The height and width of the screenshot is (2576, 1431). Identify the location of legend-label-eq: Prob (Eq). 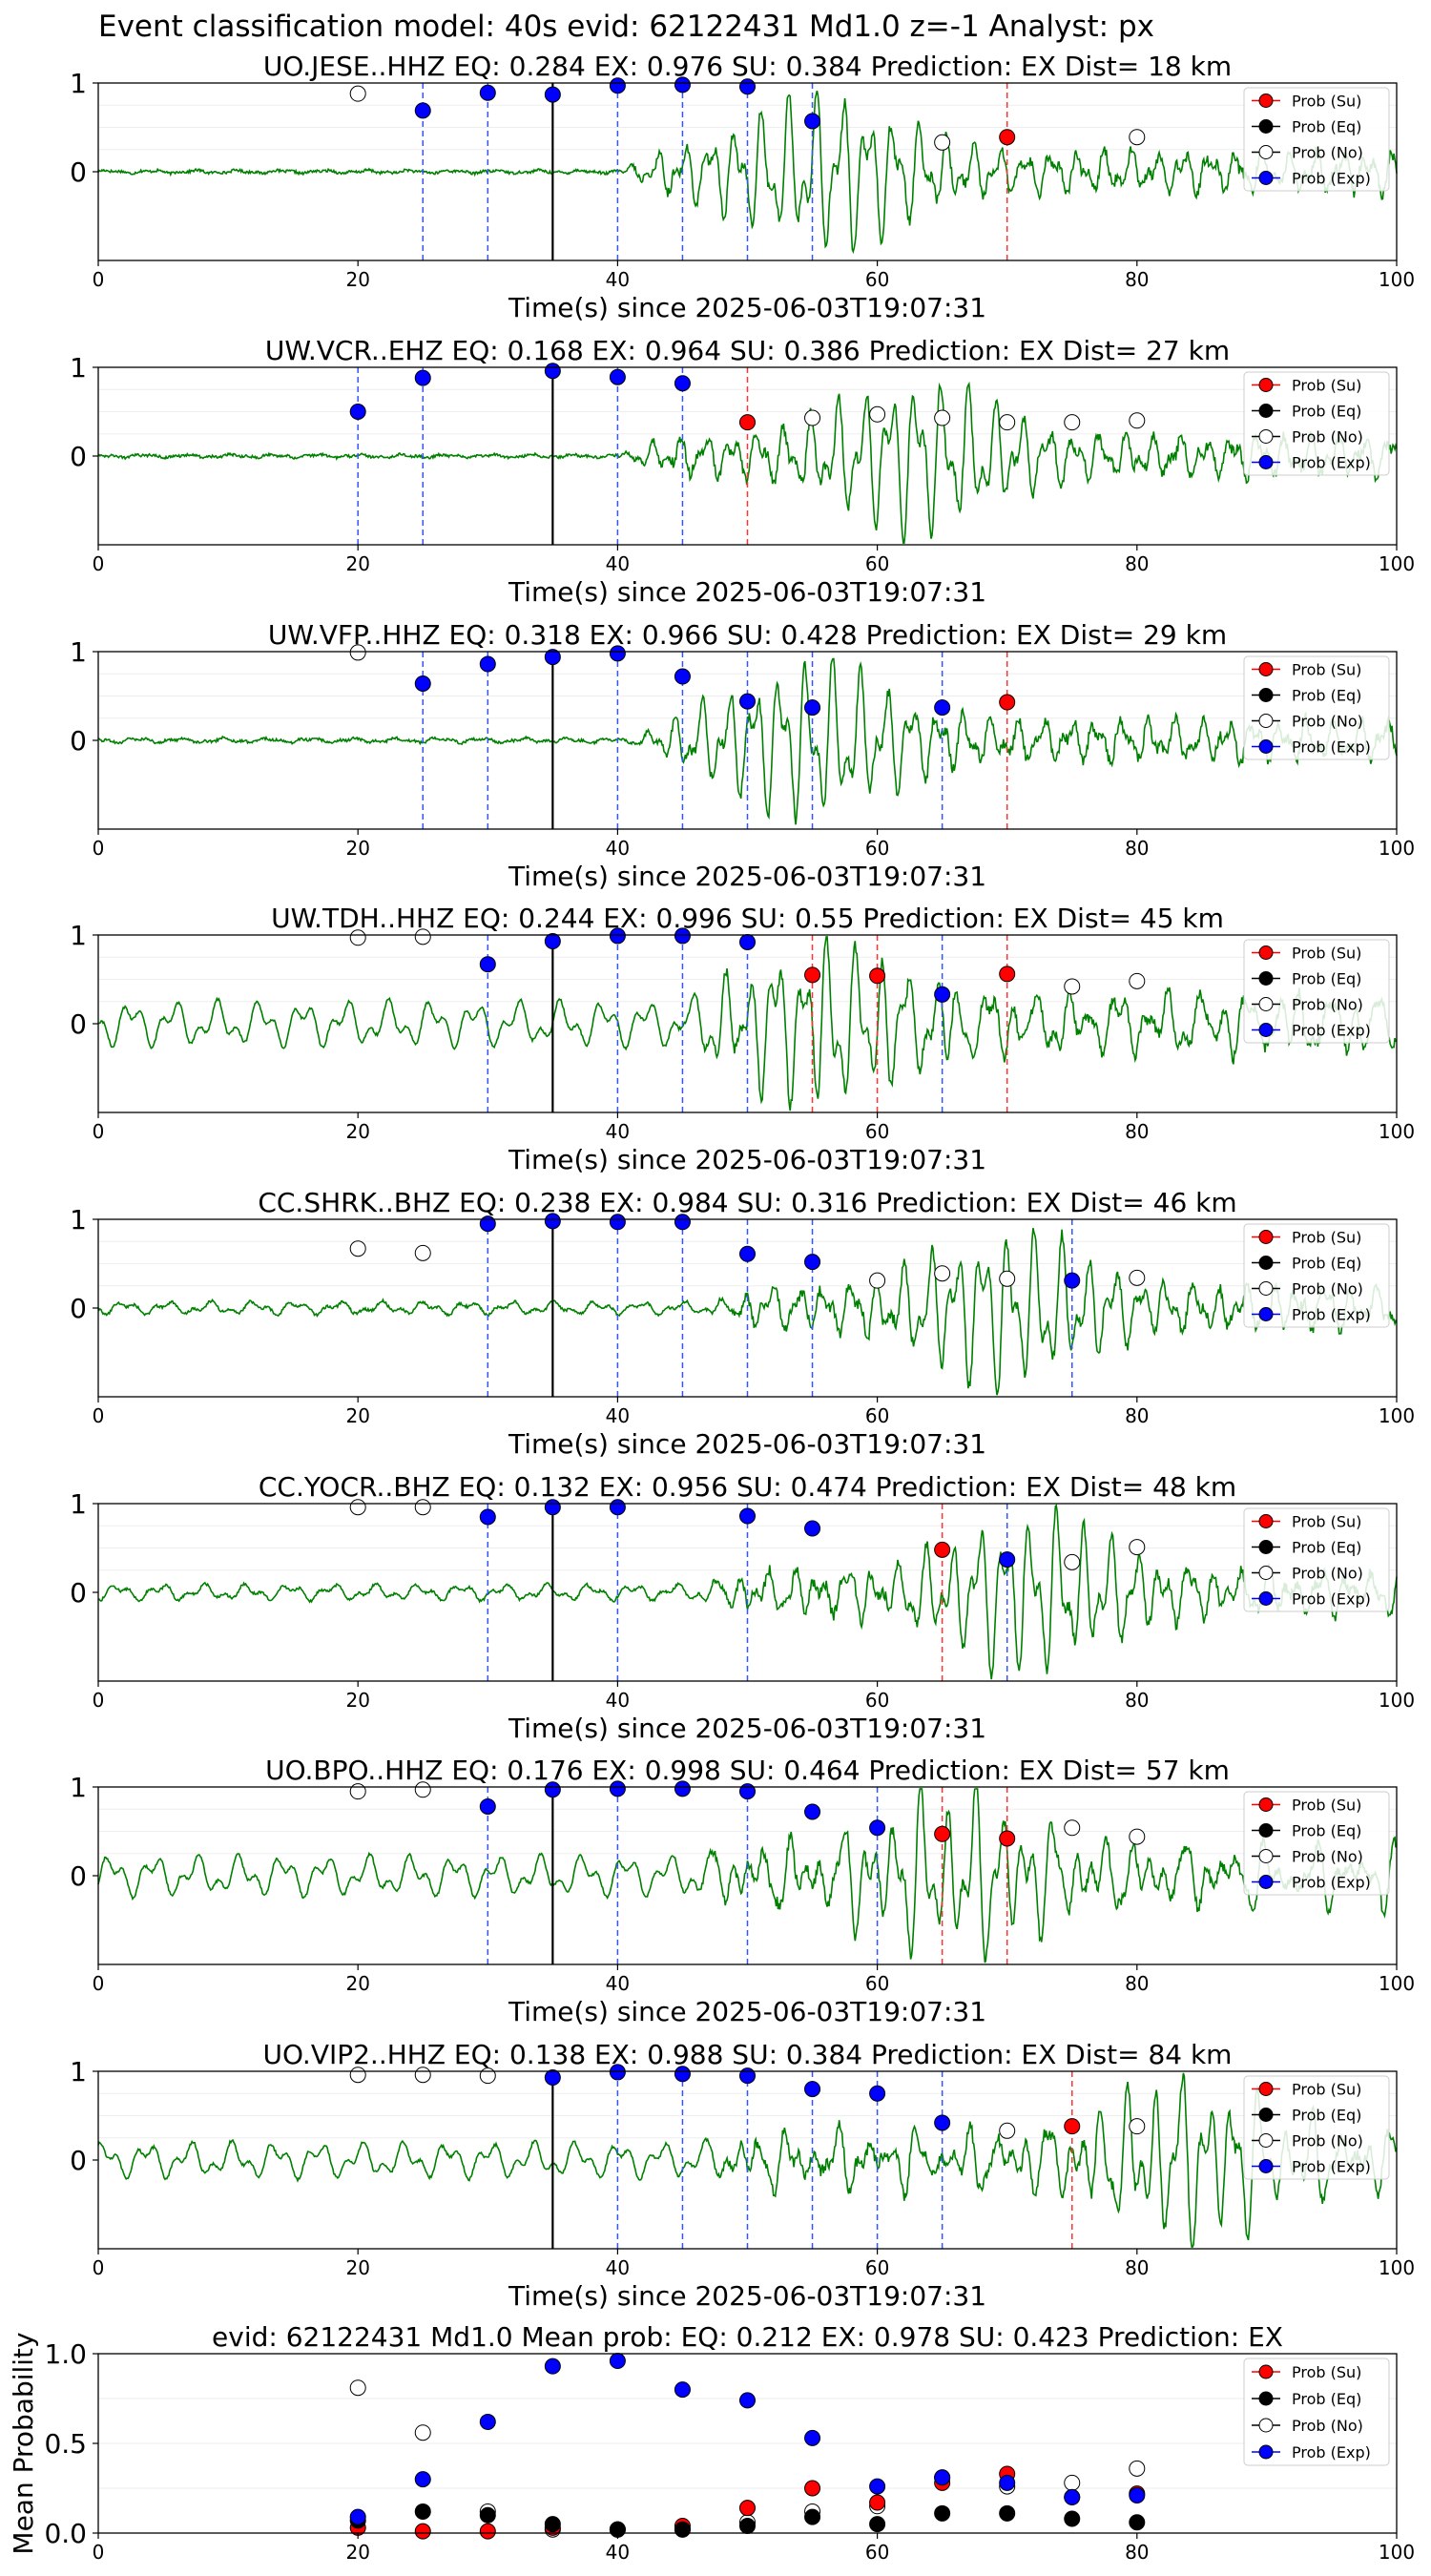
(1327, 979).